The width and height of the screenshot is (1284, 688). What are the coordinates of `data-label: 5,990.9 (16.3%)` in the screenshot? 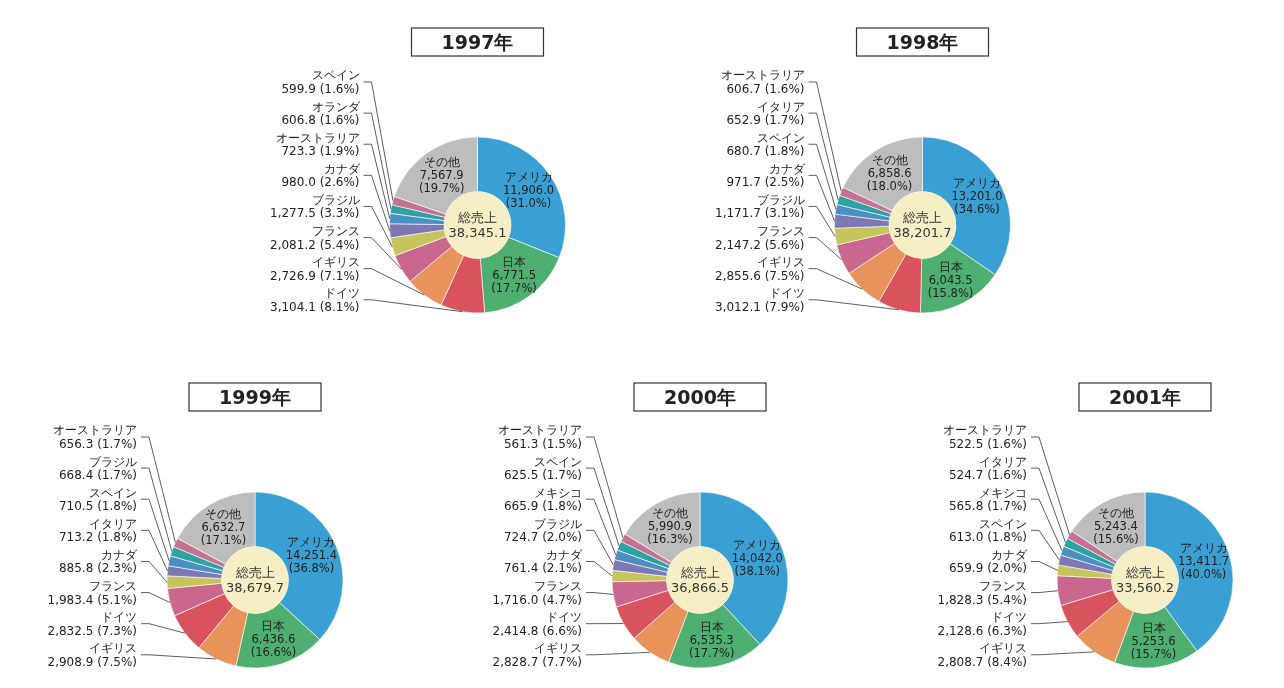 It's located at (670, 533).